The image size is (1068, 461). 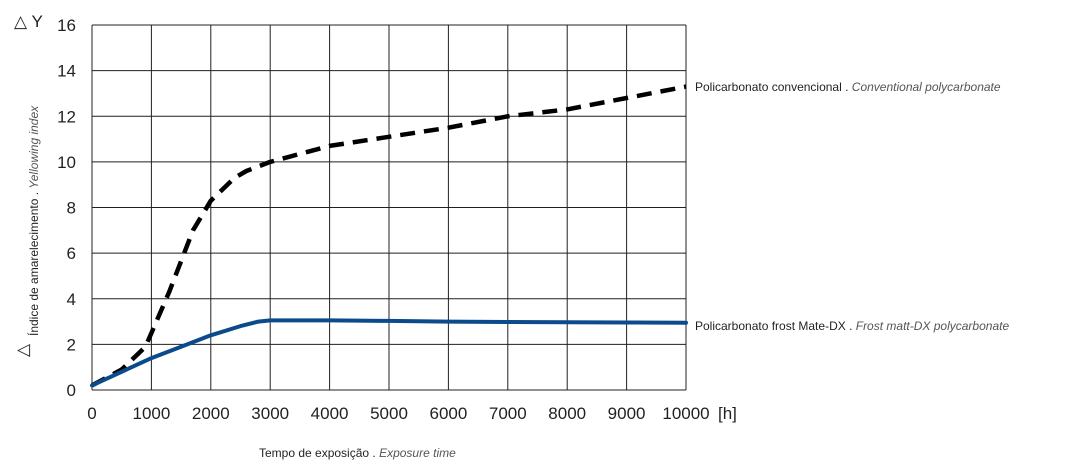 What do you see at coordinates (66, 71) in the screenshot?
I see `y-tick-label: 14` at bounding box center [66, 71].